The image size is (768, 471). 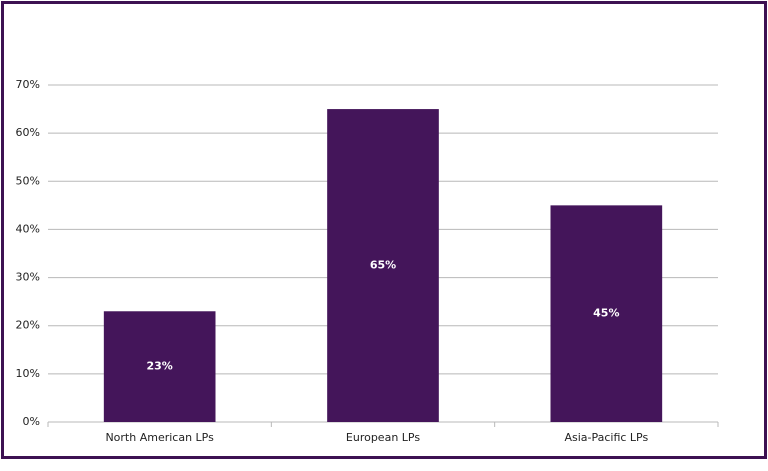 What do you see at coordinates (28, 373) in the screenshot?
I see `y-tick-label: 10%` at bounding box center [28, 373].